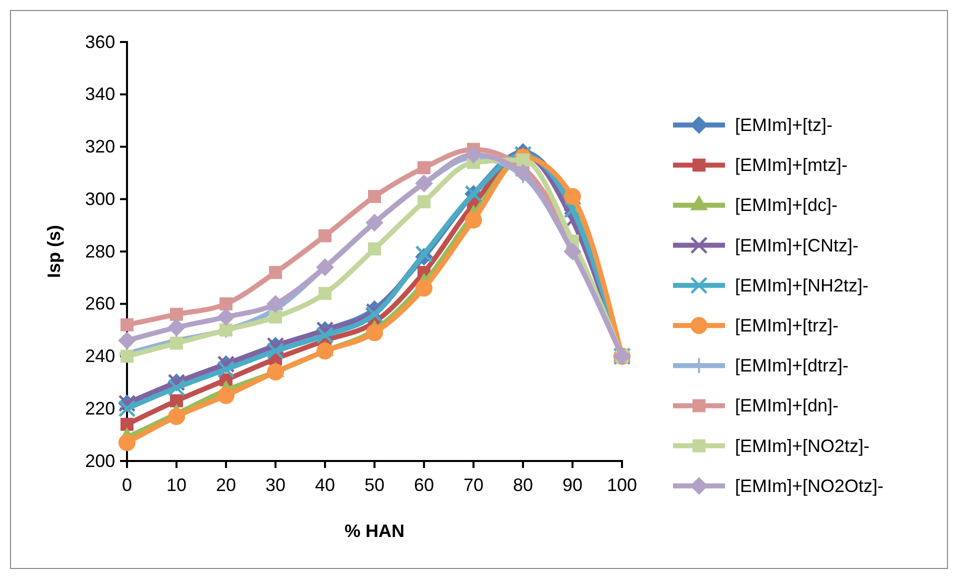 The image size is (958, 579). What do you see at coordinates (809, 486) in the screenshot?
I see `legend-label: [EMIm]+[NO2Otz]-` at bounding box center [809, 486].